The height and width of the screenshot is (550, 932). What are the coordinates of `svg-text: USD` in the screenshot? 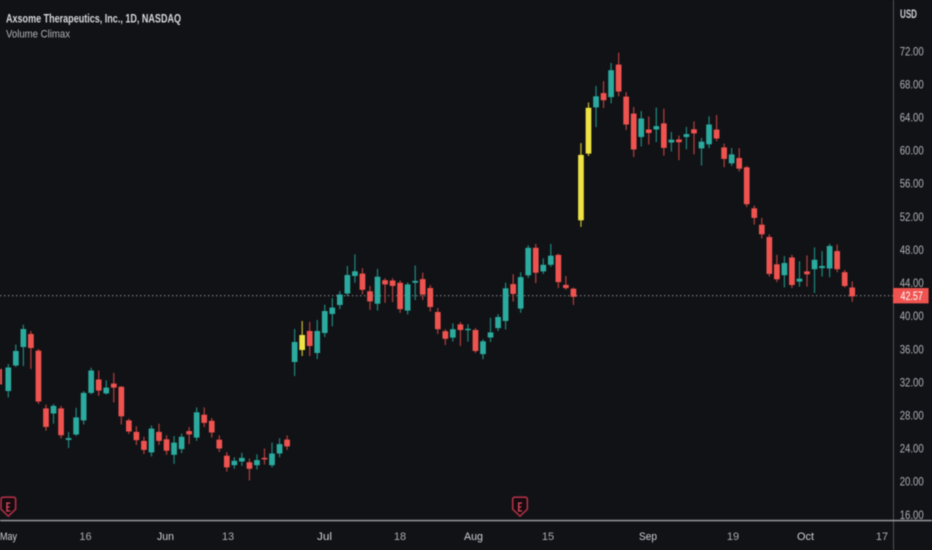 It's located at (908, 14).